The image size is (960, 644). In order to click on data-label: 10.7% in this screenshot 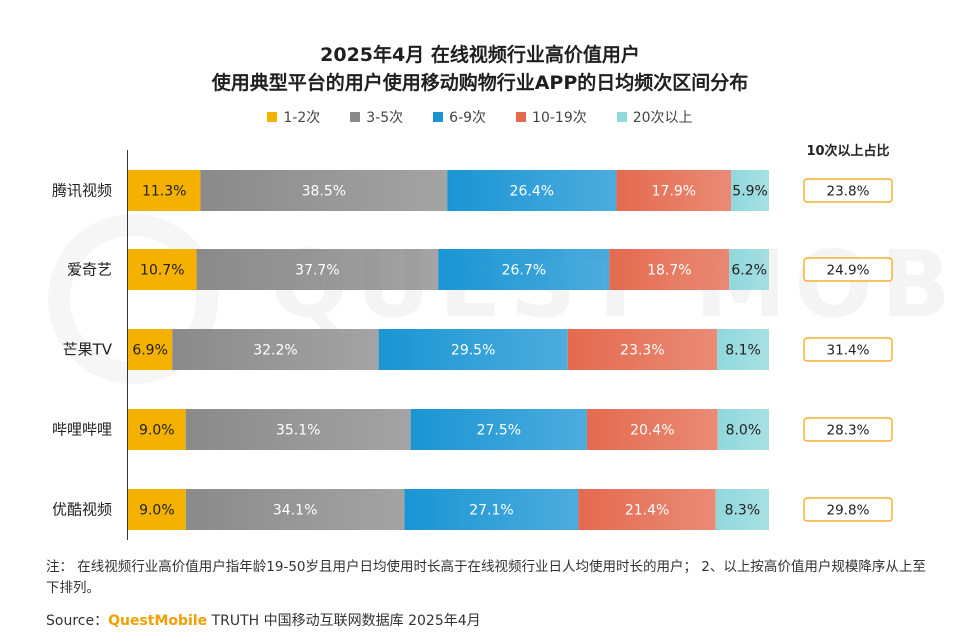, I will do `click(162, 271)`.